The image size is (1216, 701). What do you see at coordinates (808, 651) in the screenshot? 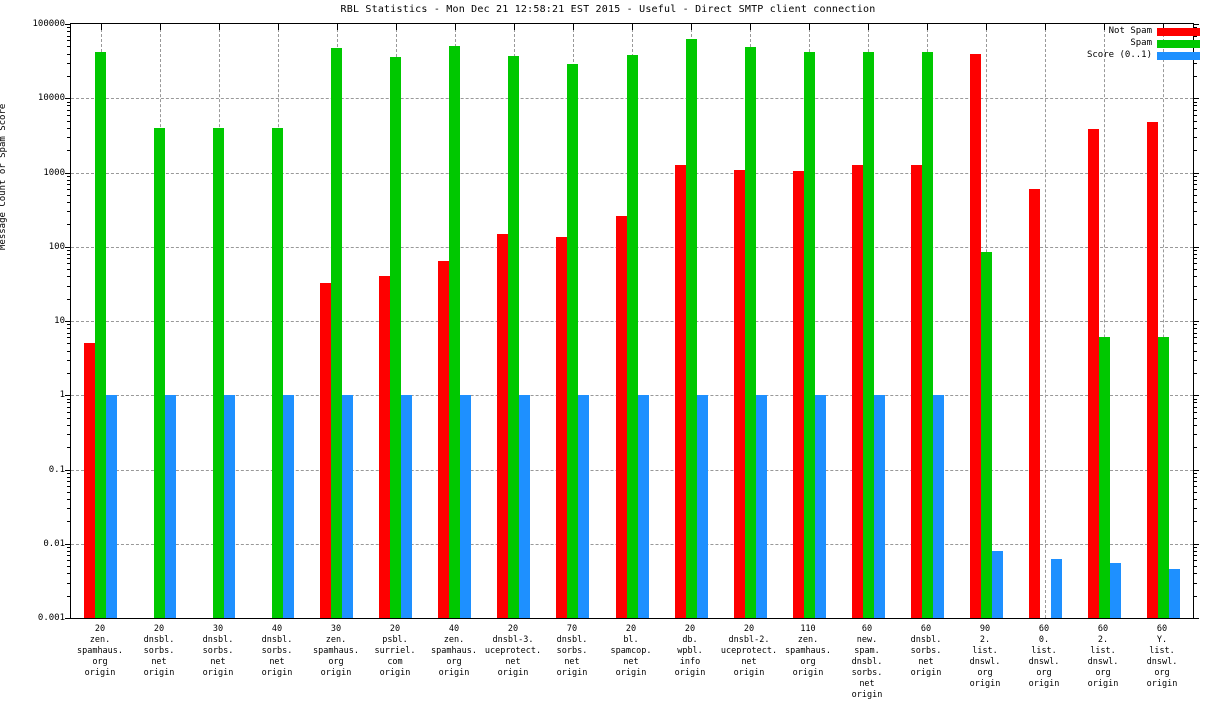
I see `x-axis-label: 110 zen. spamhaus. org origin` at bounding box center [808, 651].